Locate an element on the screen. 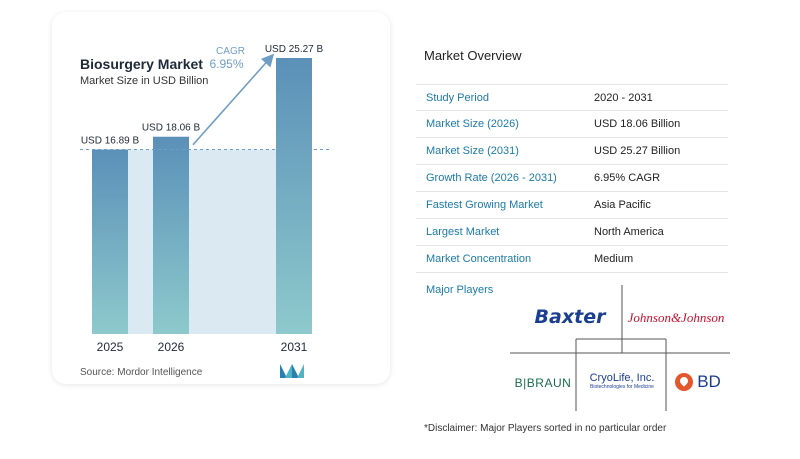  chart-title: Biosurgery Market is located at coordinates (141, 64).